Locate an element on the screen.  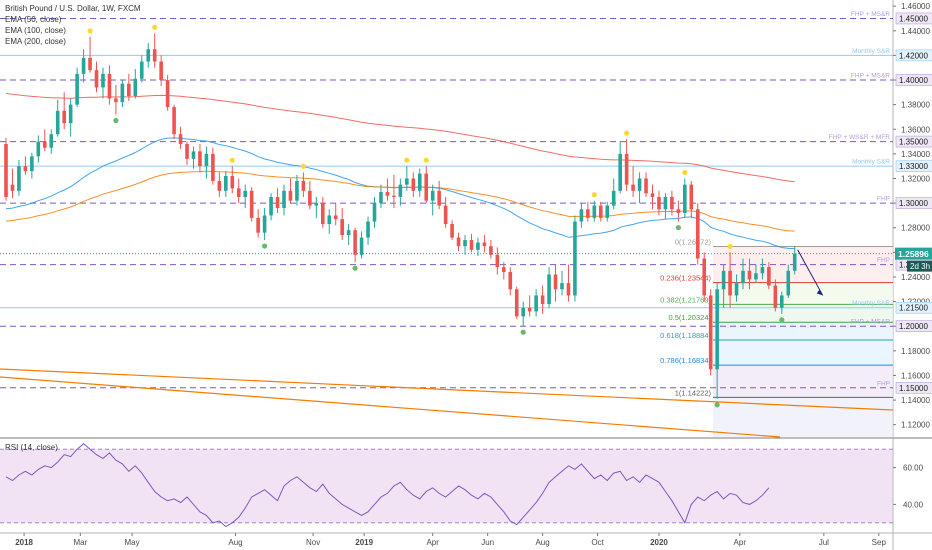
trendline-upper is located at coordinates (447, 389).